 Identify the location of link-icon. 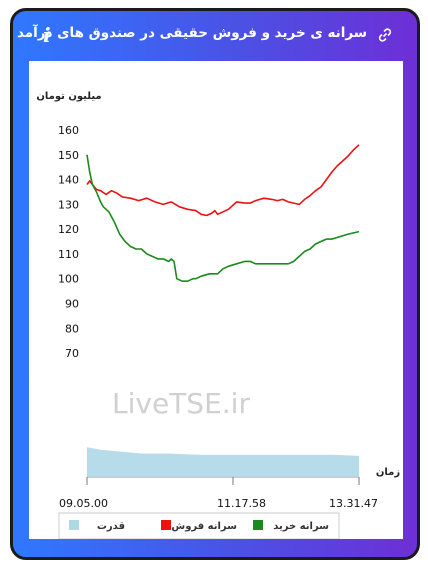
(385, 35).